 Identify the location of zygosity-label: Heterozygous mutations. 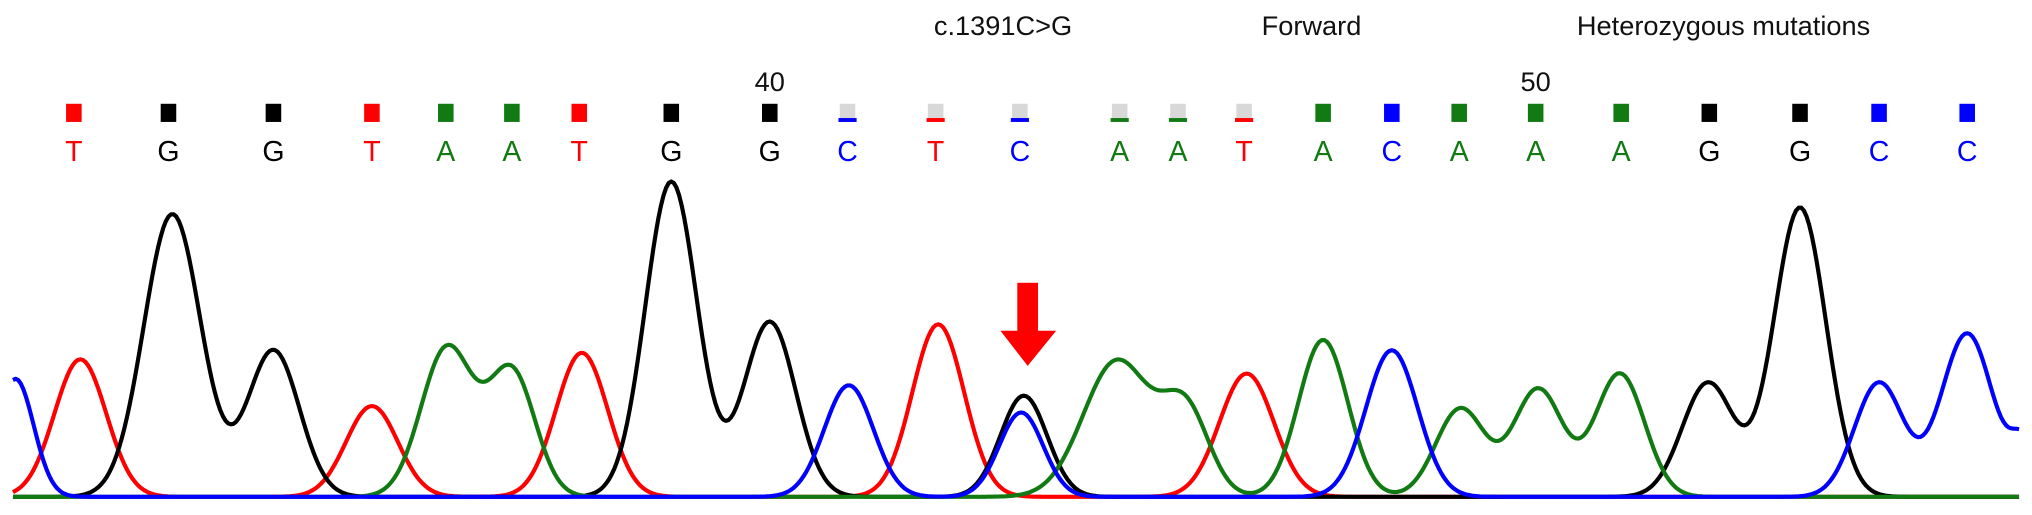
(1723, 25).